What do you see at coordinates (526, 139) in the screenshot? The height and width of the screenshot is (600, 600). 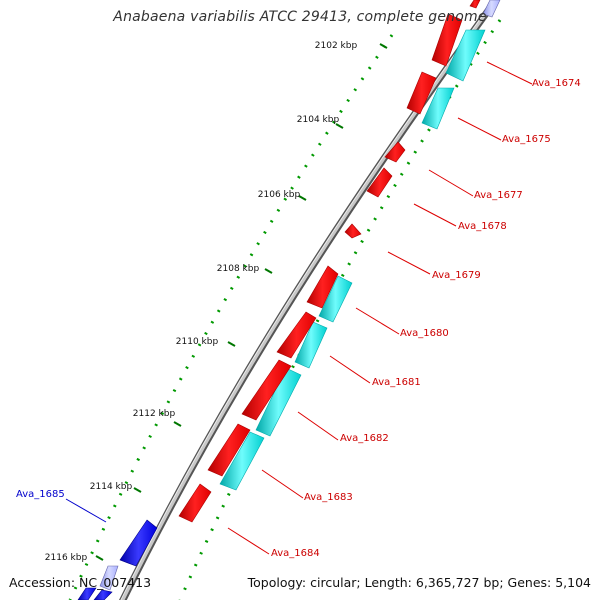 I see `gene-label-ava-1675: Ava_1675` at bounding box center [526, 139].